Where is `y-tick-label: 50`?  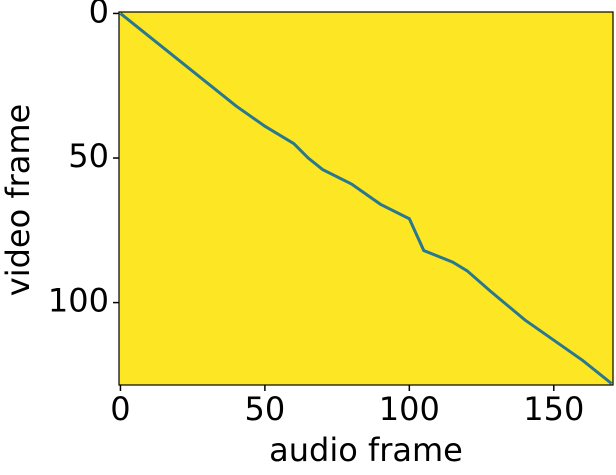
y-tick-label: 50 is located at coordinates (88, 156).